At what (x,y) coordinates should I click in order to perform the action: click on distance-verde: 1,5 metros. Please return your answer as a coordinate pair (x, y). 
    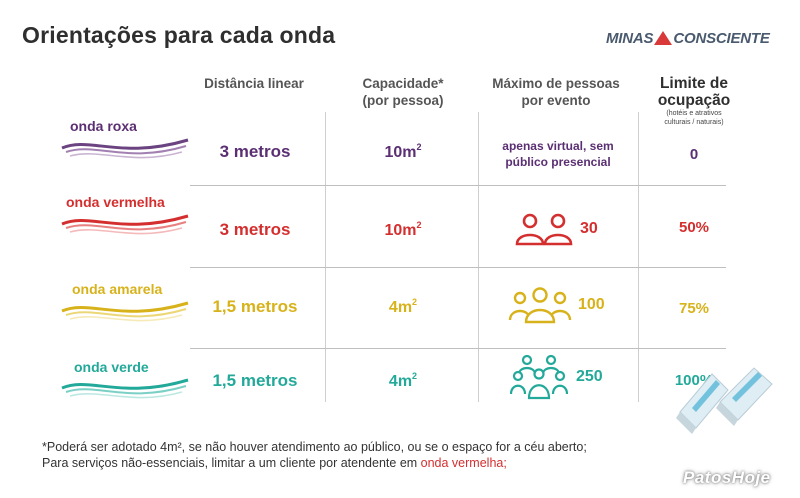
    Looking at the image, I should click on (255, 380).